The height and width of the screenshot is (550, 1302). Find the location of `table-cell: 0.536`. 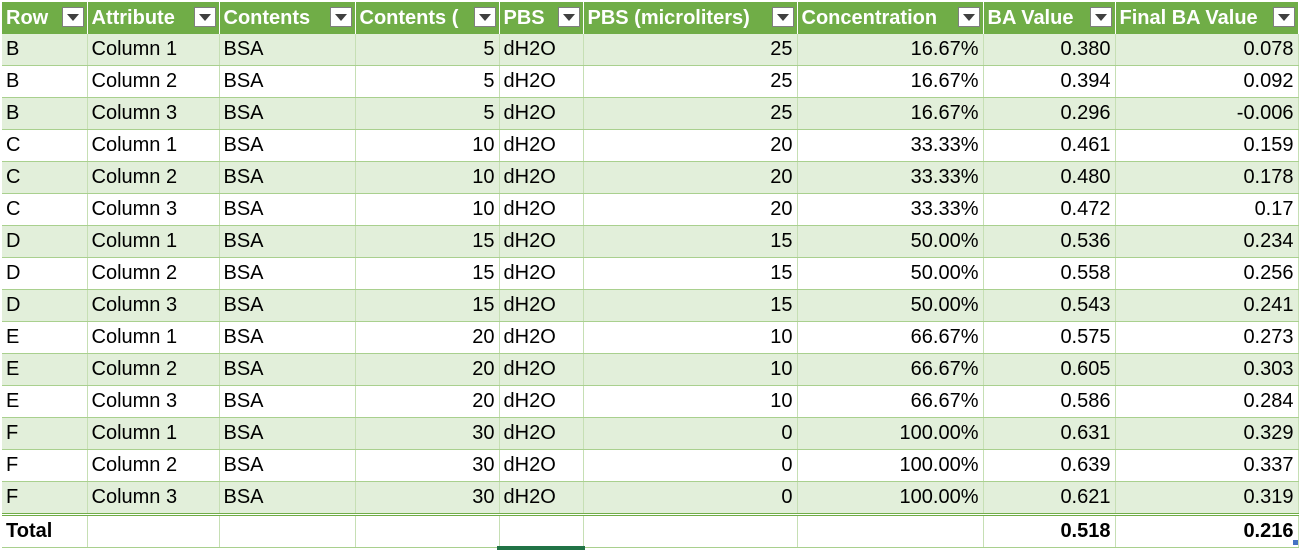

table-cell: 0.536 is located at coordinates (1049, 241).